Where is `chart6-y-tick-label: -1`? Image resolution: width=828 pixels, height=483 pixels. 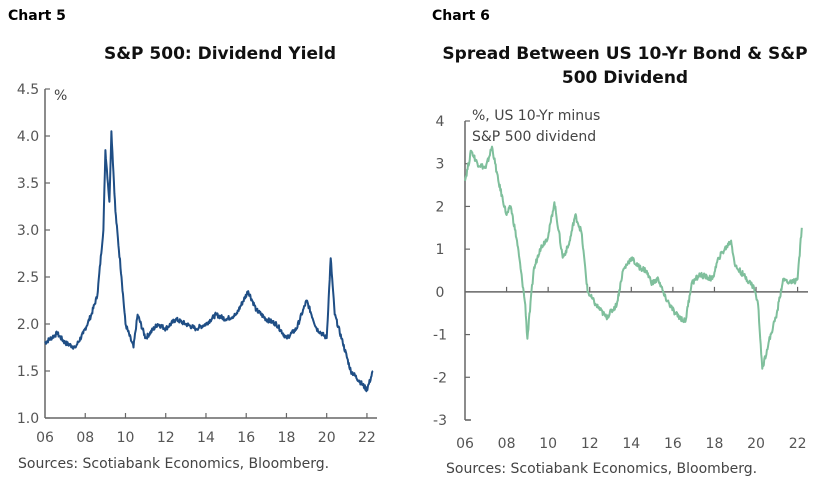
chart6-y-tick-label: -1 is located at coordinates (440, 336).